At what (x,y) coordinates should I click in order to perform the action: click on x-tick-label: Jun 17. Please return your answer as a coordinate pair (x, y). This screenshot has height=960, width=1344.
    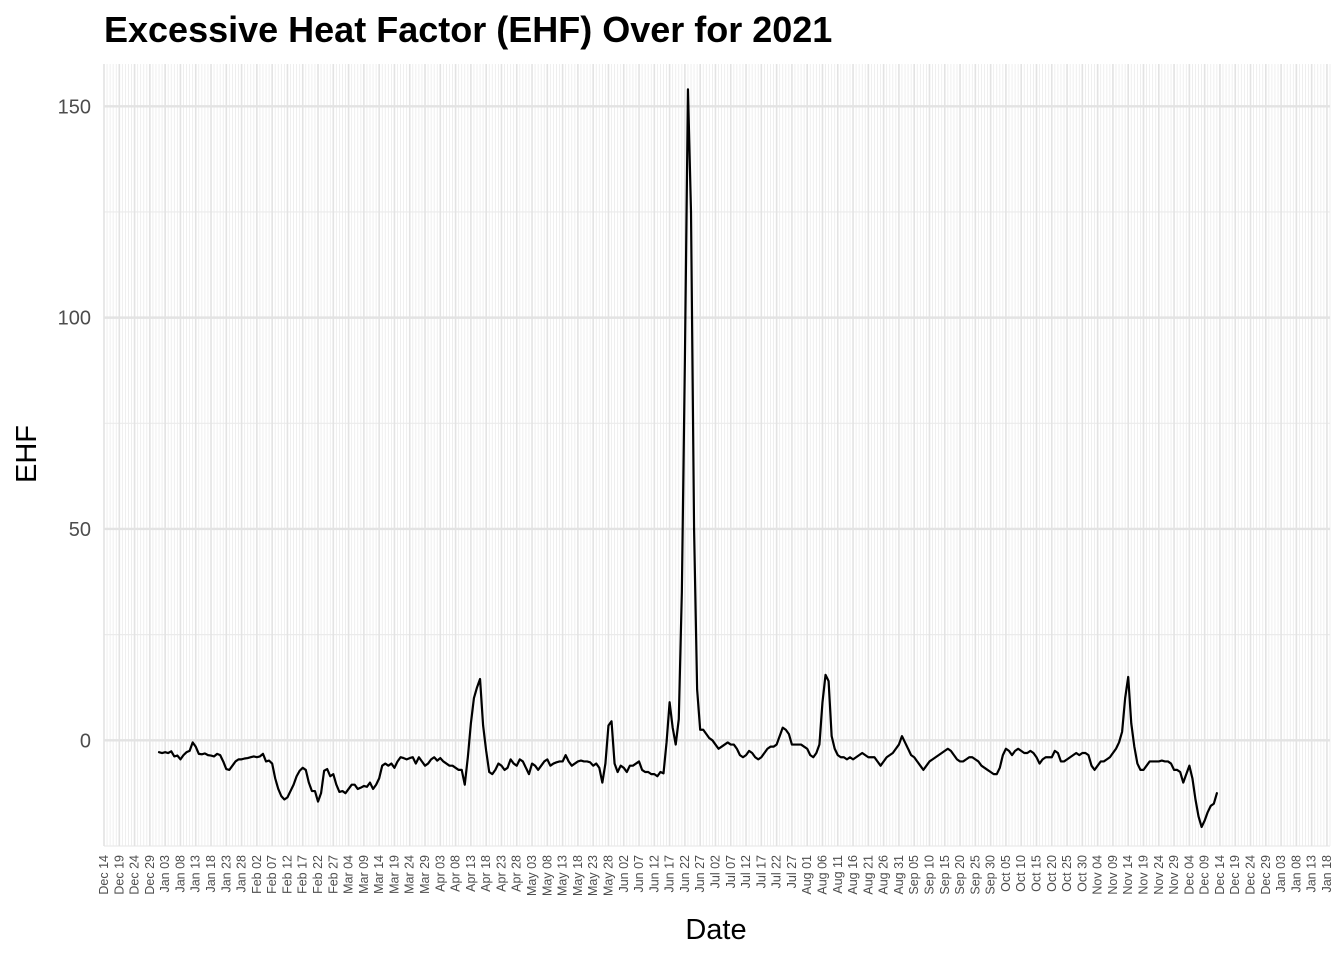
    Looking at the image, I should click on (670, 874).